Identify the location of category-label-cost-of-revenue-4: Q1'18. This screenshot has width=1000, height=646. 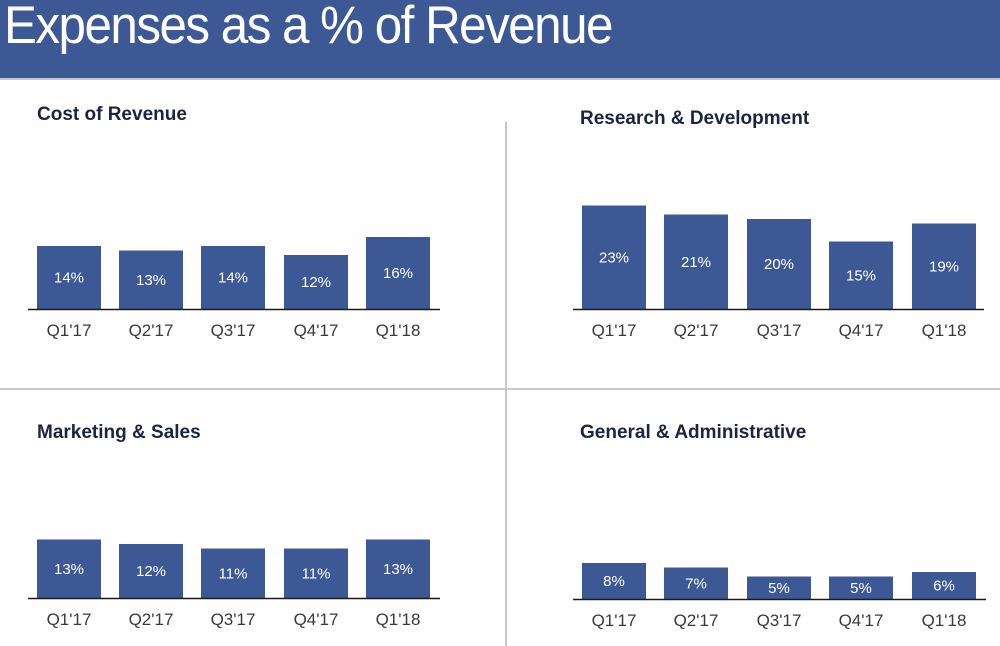
(398, 330).